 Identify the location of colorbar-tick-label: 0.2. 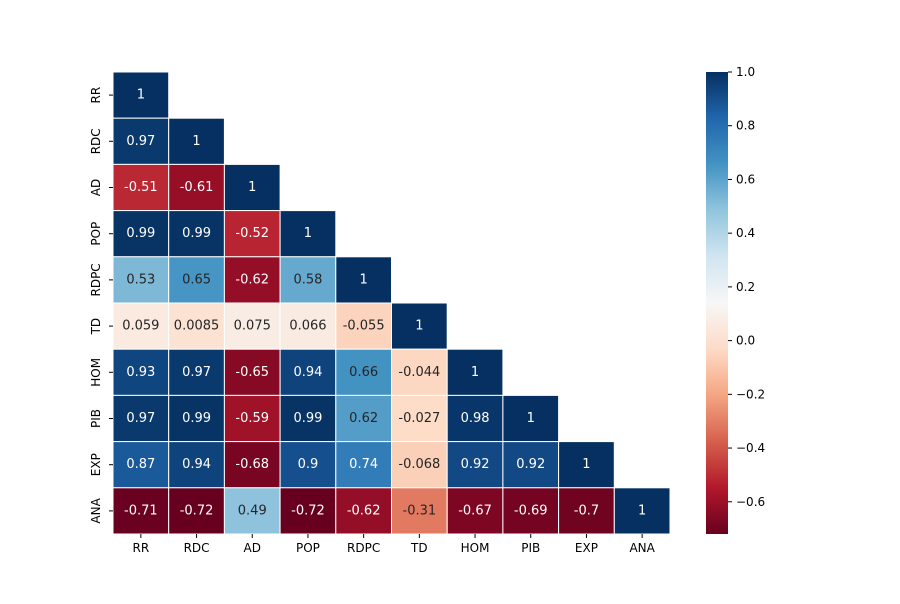
(745, 287).